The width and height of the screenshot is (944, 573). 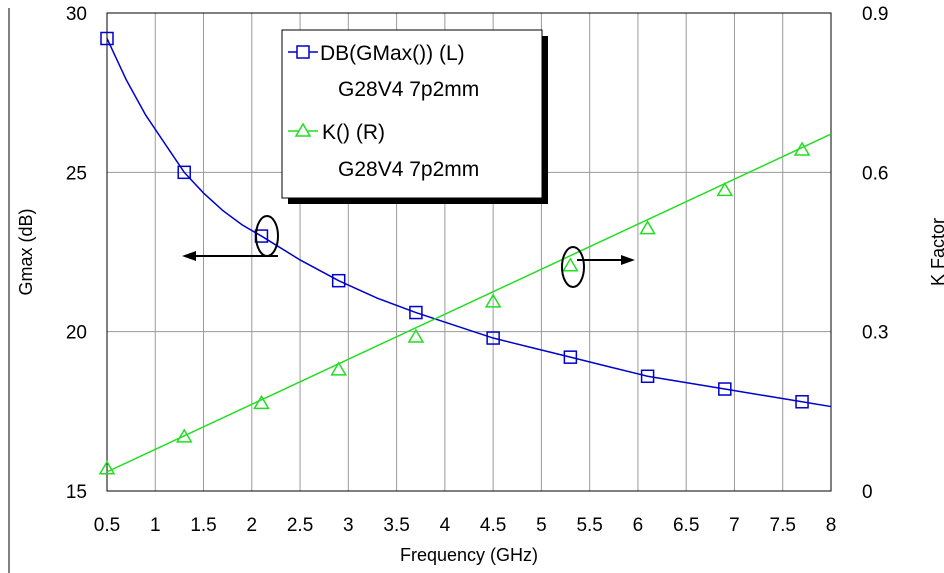 I want to click on x-tick-label: 7, so click(x=734, y=525).